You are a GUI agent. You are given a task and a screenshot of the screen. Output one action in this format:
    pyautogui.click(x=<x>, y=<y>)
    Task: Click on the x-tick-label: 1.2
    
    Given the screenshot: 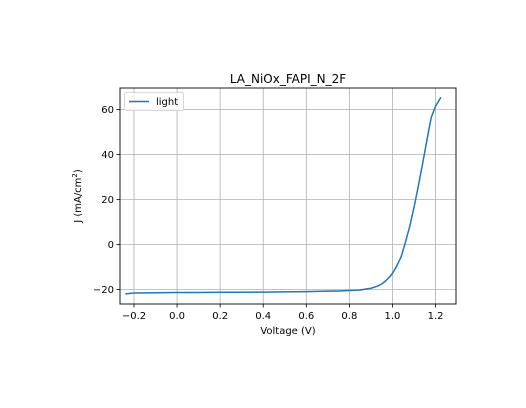 What is the action you would take?
    pyautogui.click(x=436, y=316)
    